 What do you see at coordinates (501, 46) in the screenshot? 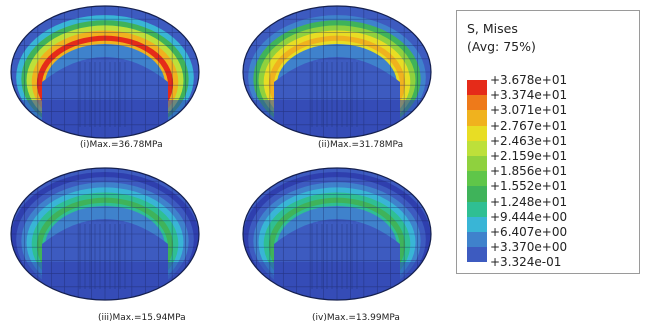
I see `legend-title-line2: (Avg: 75%)` at bounding box center [501, 46].